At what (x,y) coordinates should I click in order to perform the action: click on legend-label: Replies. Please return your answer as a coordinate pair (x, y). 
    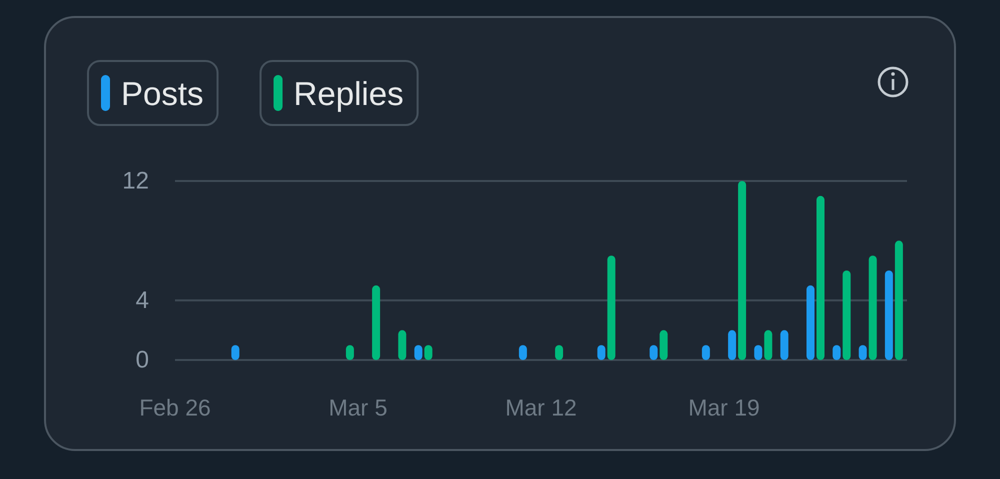
    Looking at the image, I should click on (349, 93).